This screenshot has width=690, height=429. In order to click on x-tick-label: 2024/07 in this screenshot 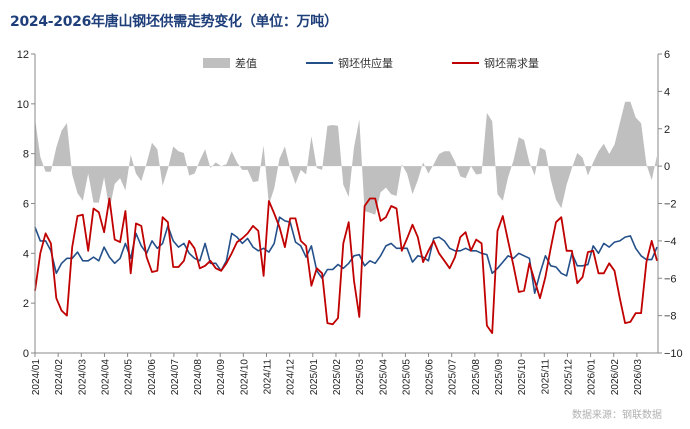, I will do `click(175, 377)`.